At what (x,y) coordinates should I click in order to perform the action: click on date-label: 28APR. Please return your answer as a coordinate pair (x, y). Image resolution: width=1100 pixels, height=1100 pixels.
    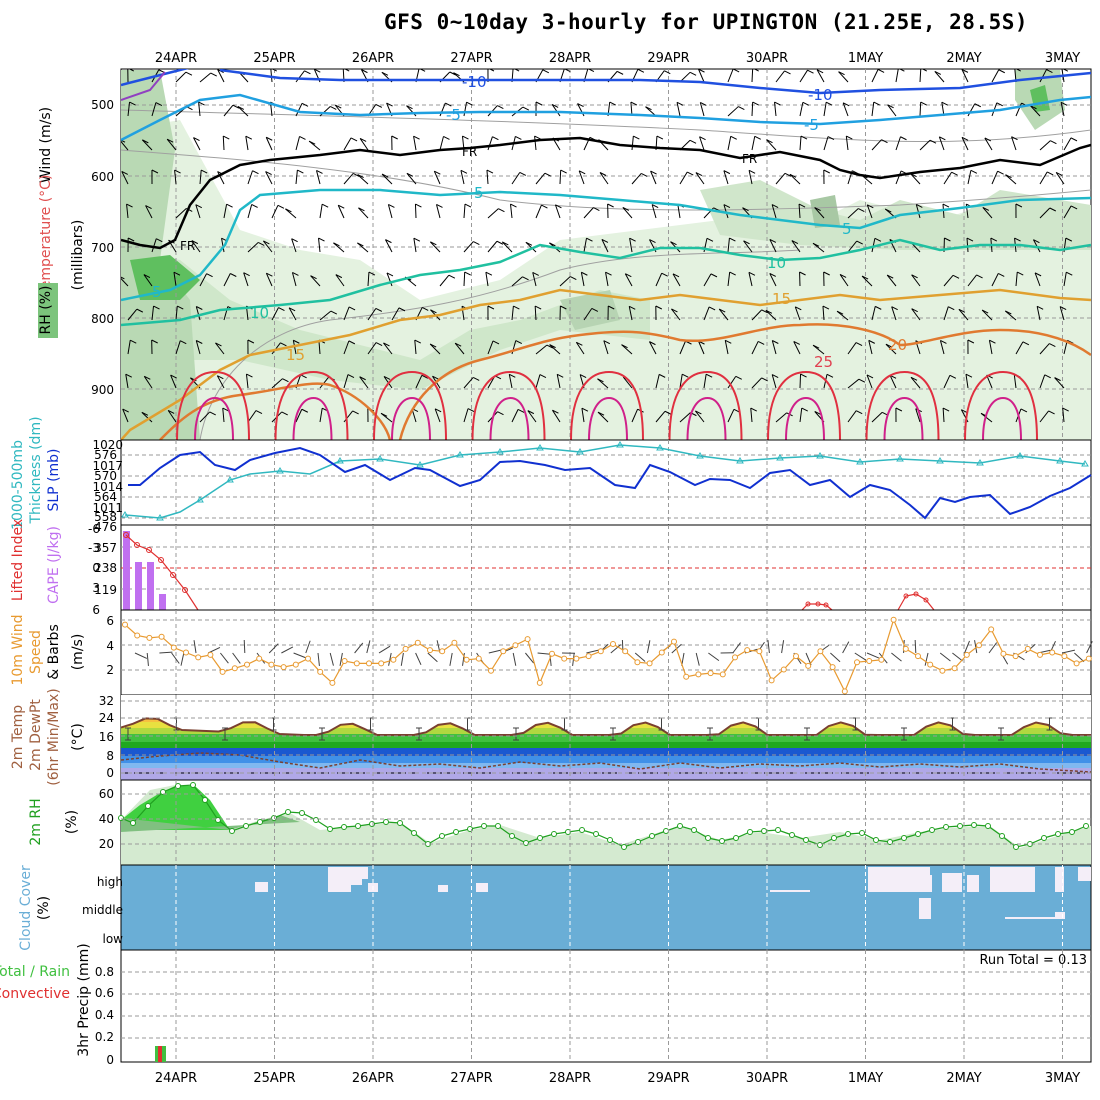
    Looking at the image, I should click on (570, 1078).